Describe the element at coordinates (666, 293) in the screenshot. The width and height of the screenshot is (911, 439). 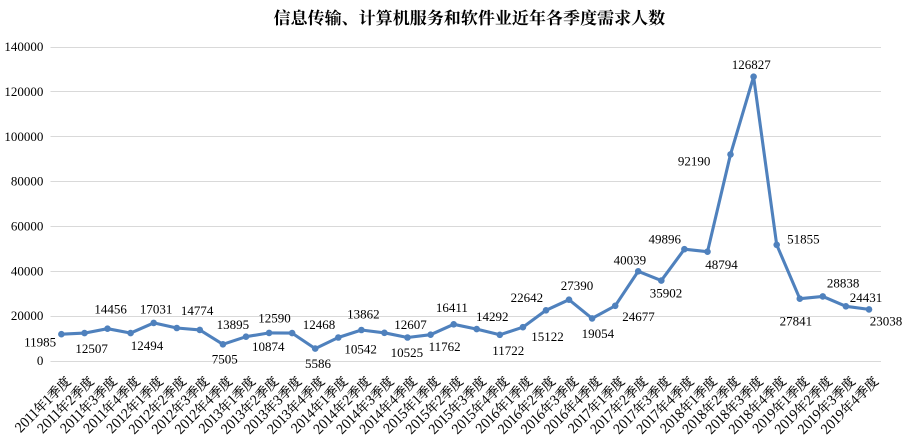
I see `svg-text: 35902` at that location.